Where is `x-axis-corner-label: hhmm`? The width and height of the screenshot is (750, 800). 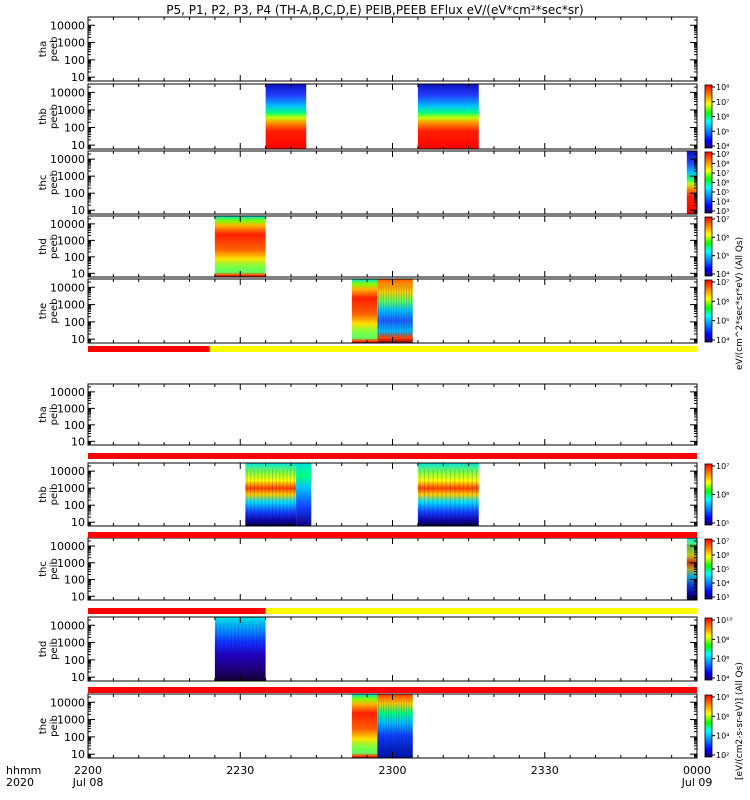 x-axis-corner-label: hhmm is located at coordinates (23, 770).